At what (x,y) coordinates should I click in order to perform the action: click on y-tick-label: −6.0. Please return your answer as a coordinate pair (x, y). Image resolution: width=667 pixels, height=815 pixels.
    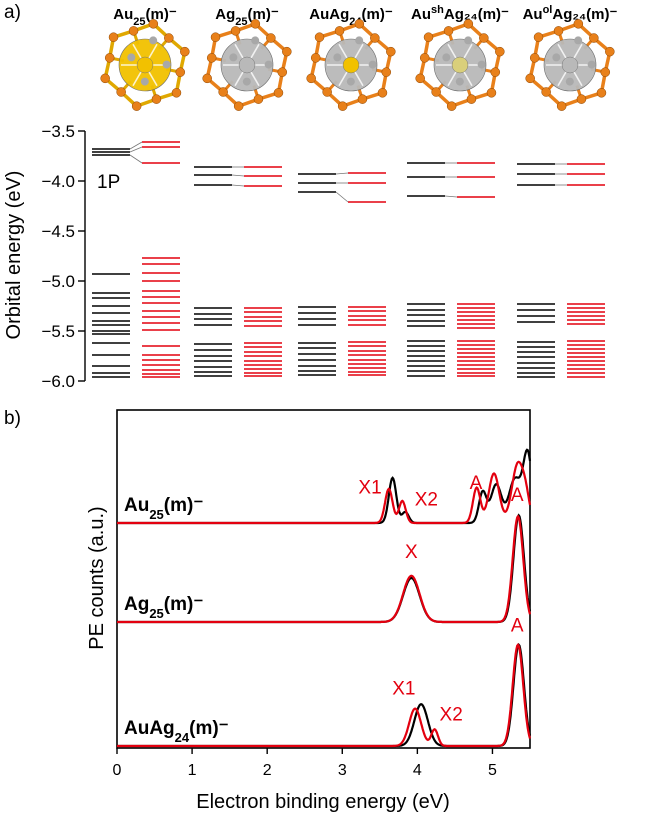
    Looking at the image, I should click on (58, 381).